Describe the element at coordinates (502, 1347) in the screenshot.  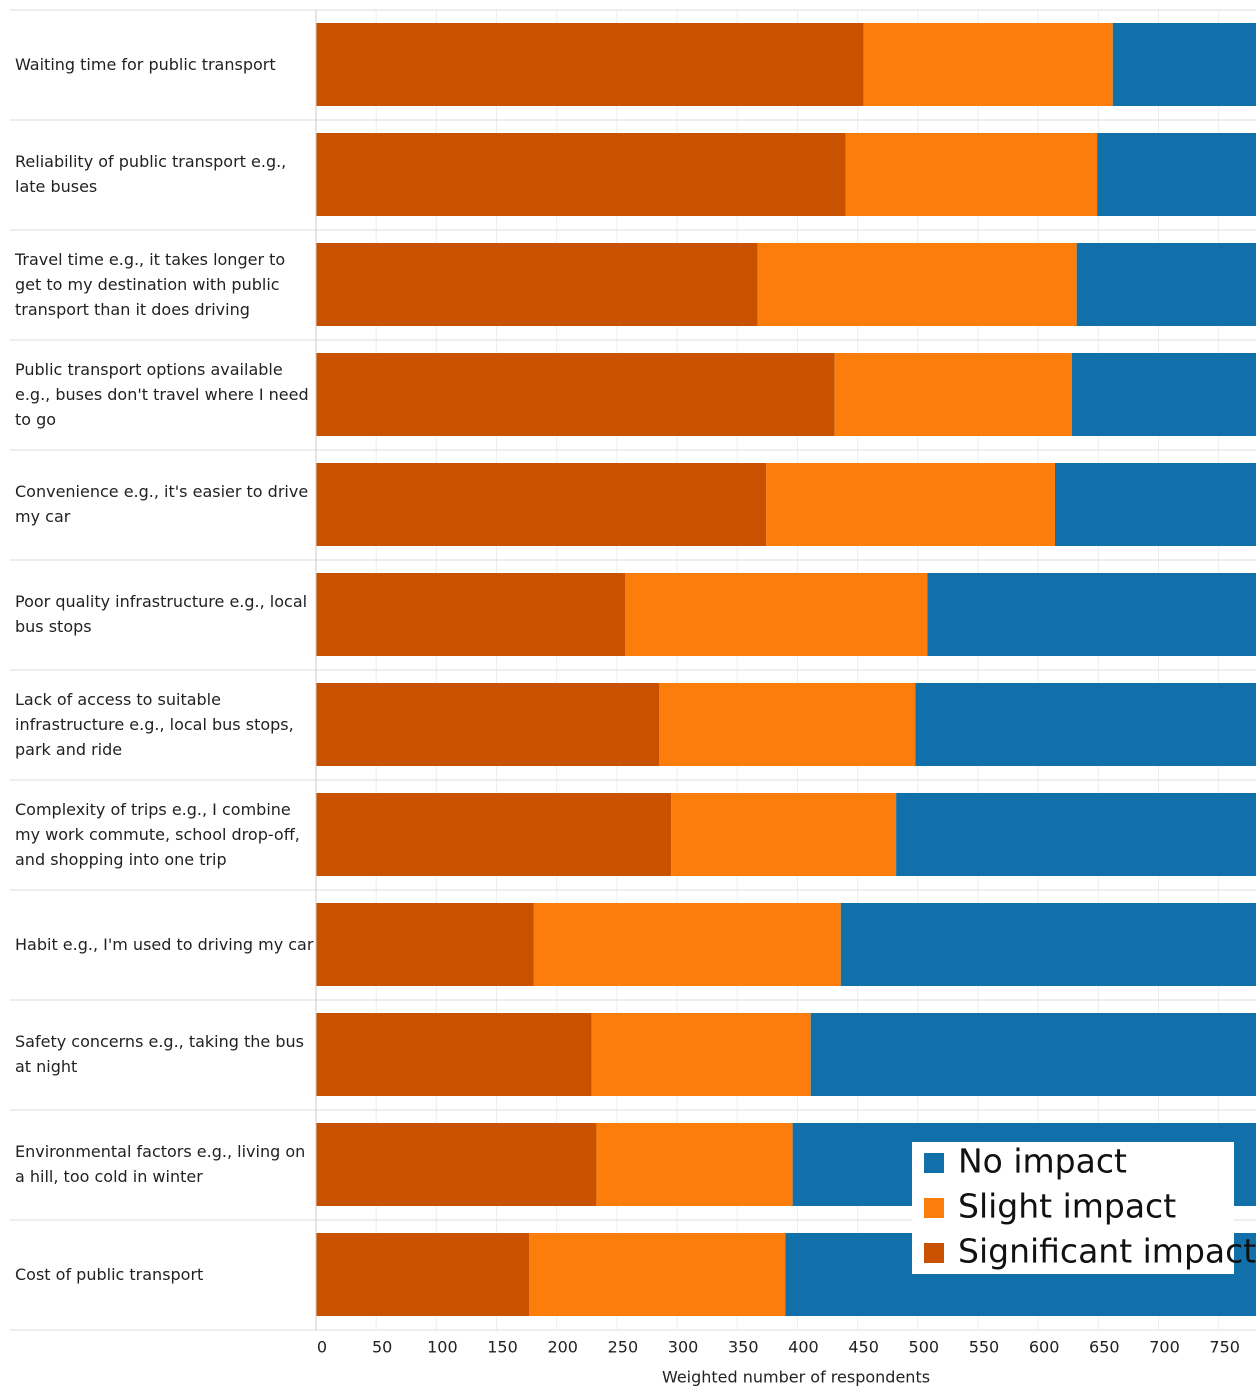
I see `x-tick-label: 150` at that location.